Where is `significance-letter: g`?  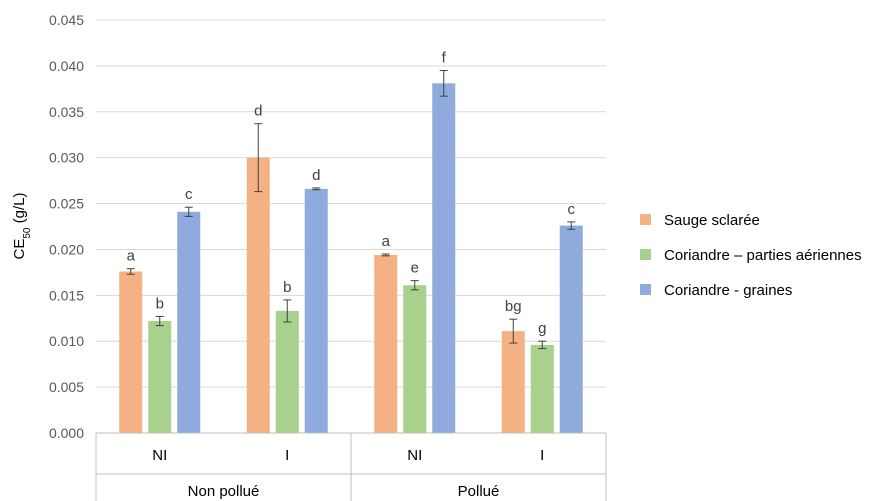
significance-letter: g is located at coordinates (542, 328).